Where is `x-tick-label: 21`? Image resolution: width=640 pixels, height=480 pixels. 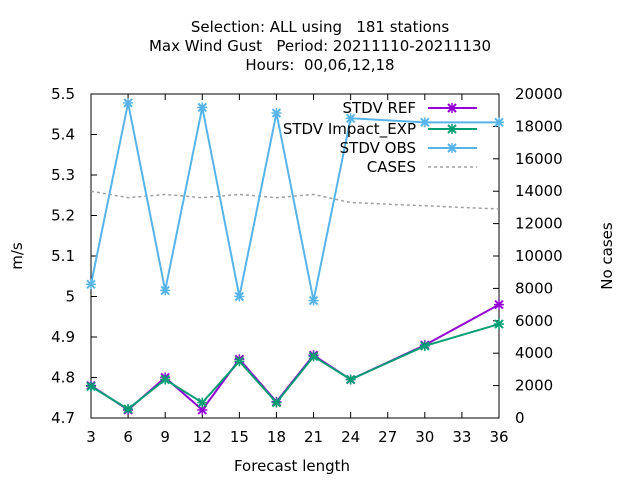 x-tick-label: 21 is located at coordinates (313, 437).